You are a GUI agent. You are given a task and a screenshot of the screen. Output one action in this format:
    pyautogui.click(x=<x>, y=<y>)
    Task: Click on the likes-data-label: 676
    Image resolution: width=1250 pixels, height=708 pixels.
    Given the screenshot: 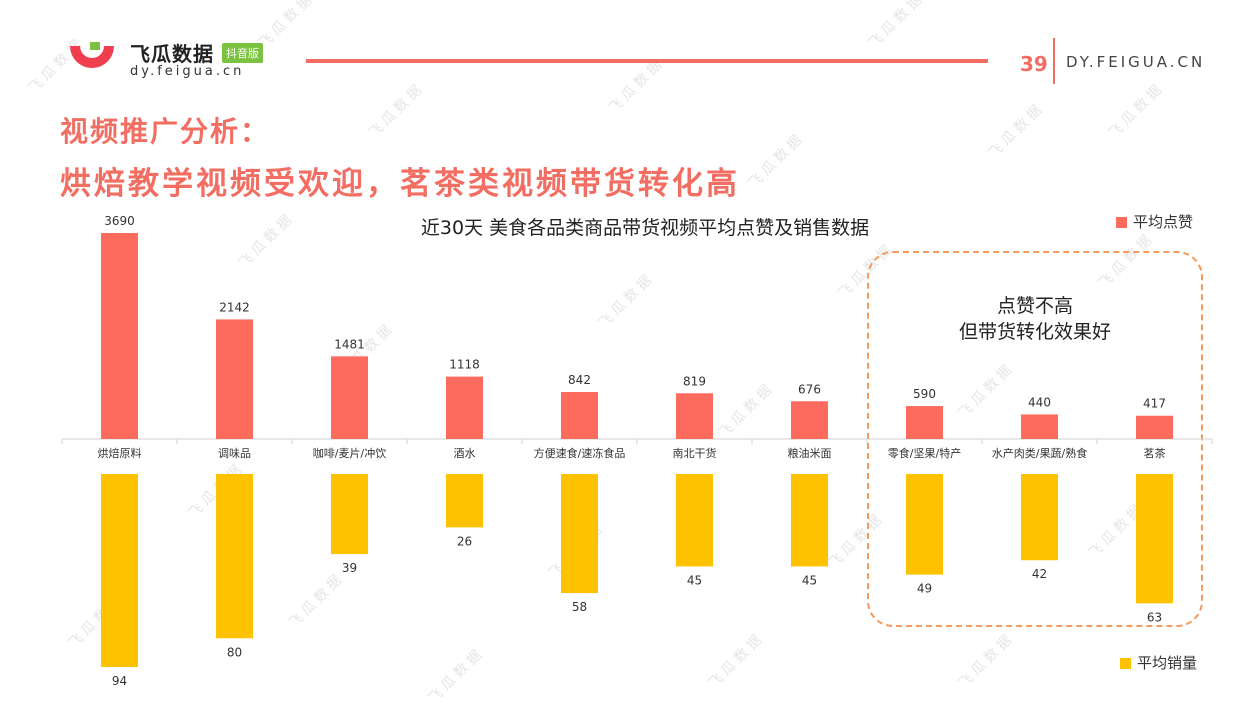 What is the action you would take?
    pyautogui.click(x=809, y=389)
    